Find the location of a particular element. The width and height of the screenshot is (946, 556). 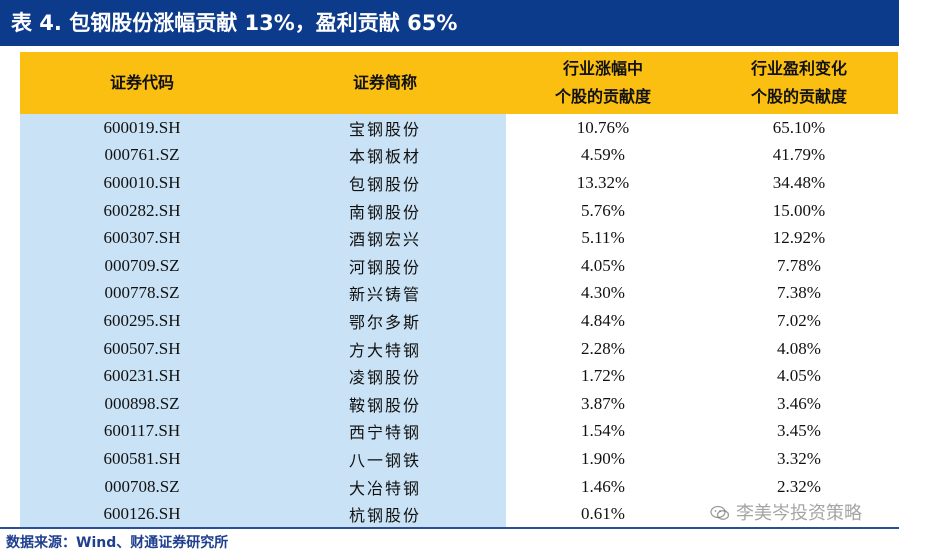

cell-name: 方大特钢 is located at coordinates (385, 348).